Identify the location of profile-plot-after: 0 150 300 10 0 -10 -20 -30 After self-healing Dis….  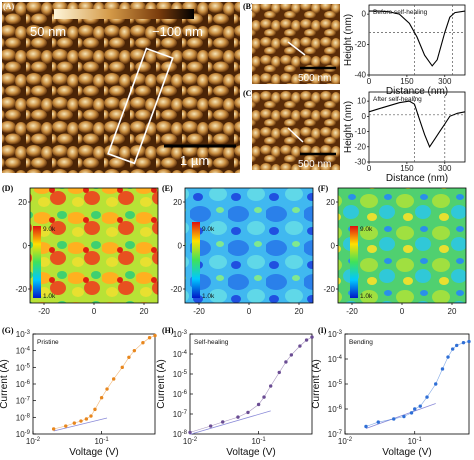
(404, 137).